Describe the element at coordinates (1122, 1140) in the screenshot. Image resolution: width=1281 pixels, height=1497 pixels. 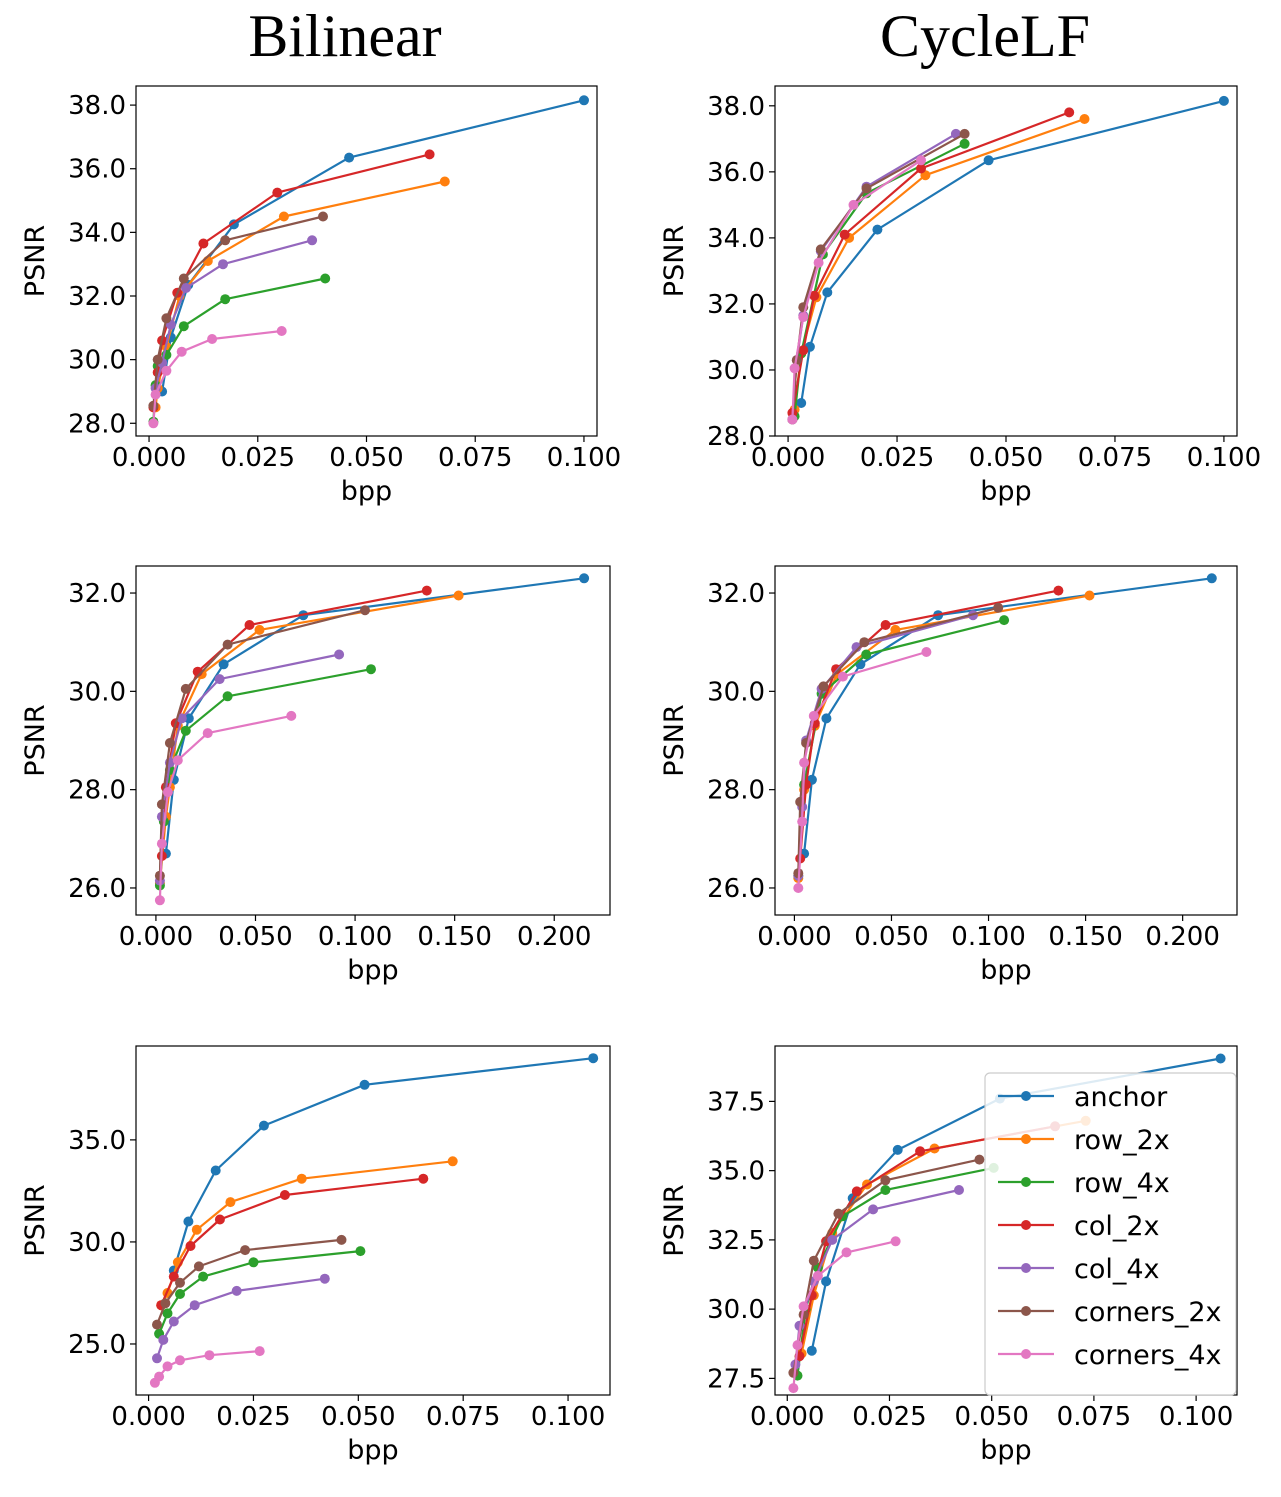
I see `legend-label-row_2x: row_2x` at that location.